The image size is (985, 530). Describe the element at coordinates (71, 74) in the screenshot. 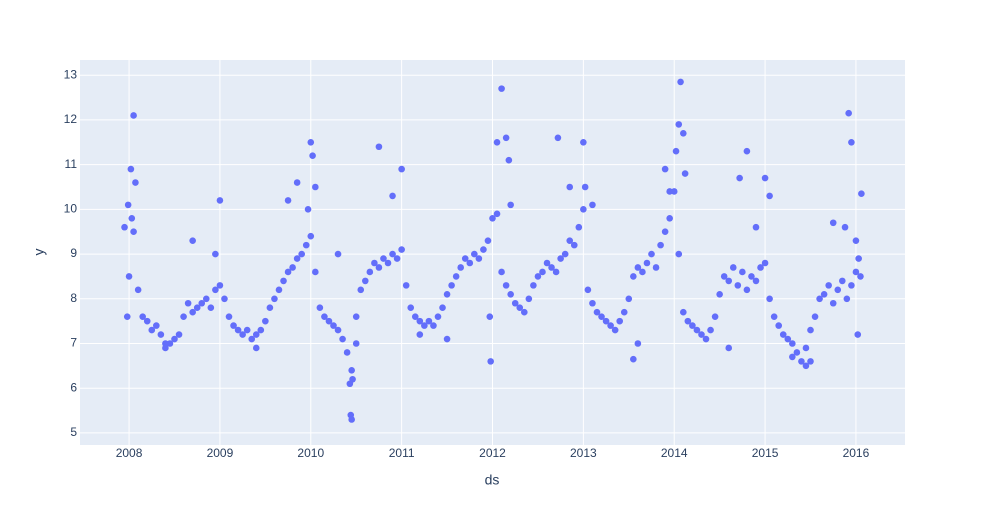

I see `y-tick-label: 13` at that location.